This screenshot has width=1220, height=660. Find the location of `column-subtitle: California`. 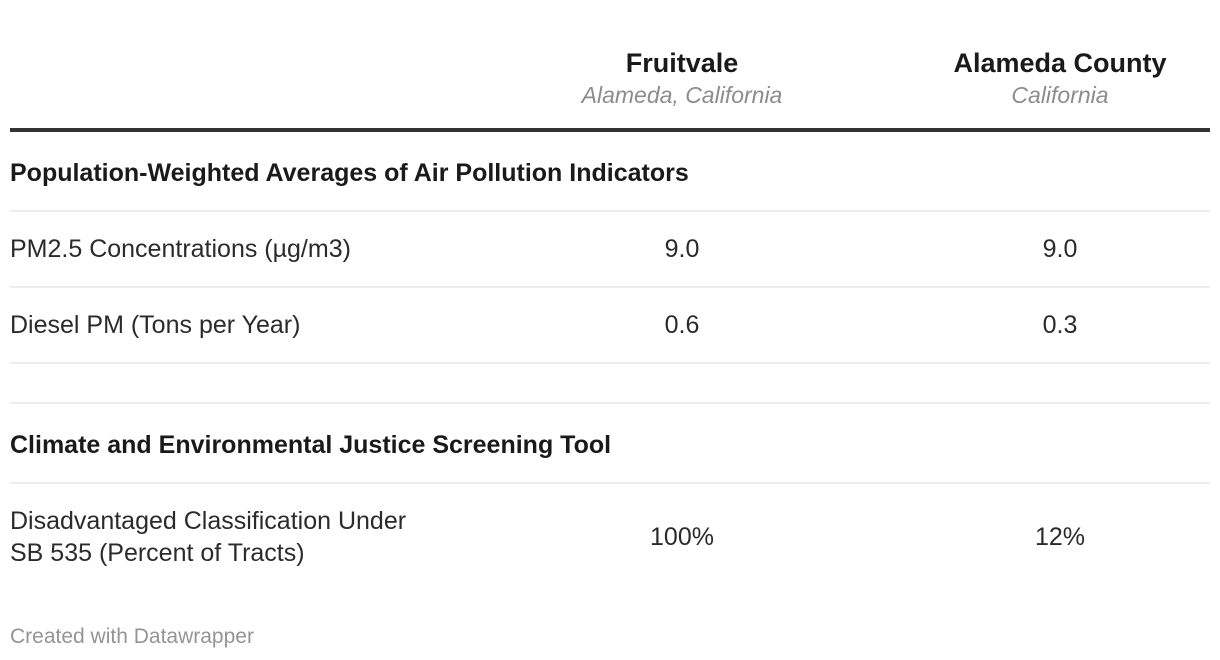

column-subtitle: California is located at coordinates (1060, 95).